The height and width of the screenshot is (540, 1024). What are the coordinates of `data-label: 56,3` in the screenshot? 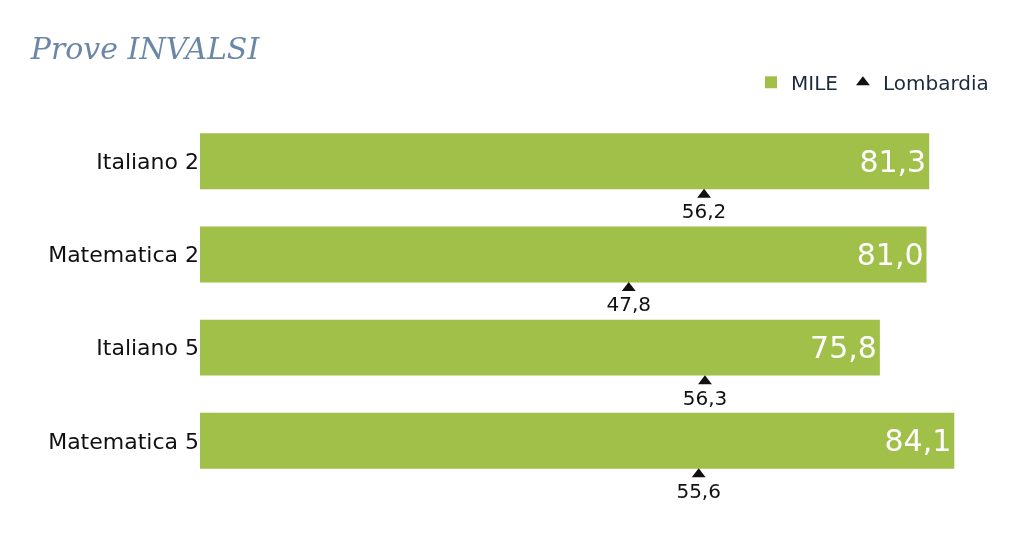 It's located at (705, 397).